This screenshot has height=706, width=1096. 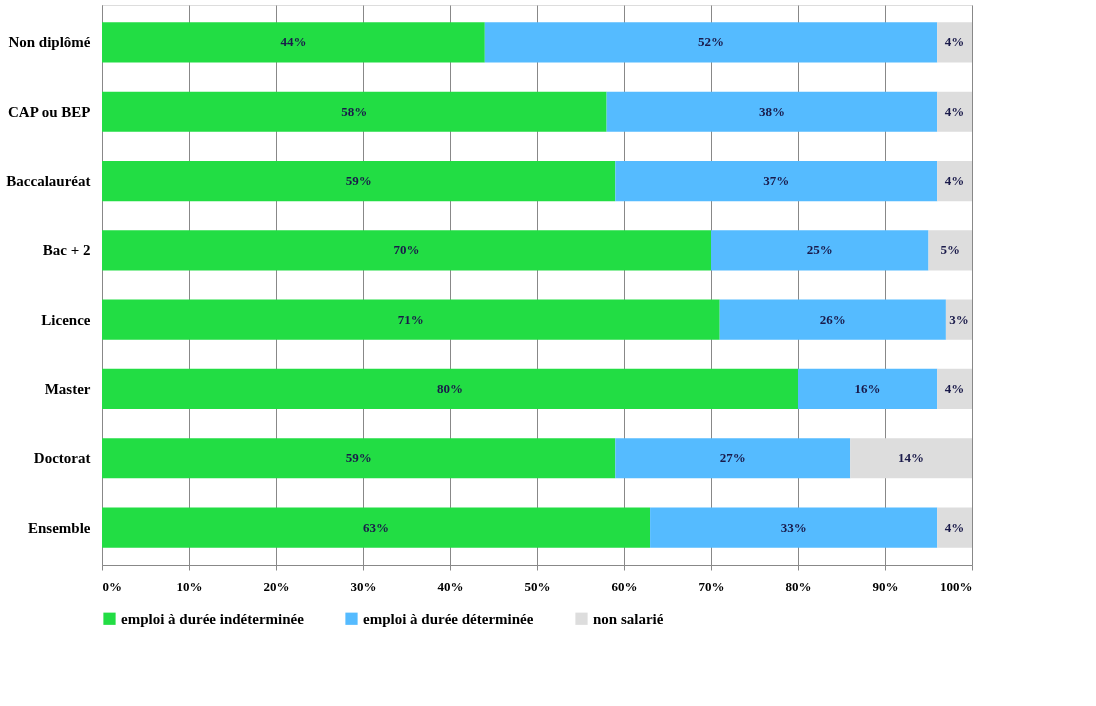 I want to click on data-label: 25%, so click(x=819, y=250).